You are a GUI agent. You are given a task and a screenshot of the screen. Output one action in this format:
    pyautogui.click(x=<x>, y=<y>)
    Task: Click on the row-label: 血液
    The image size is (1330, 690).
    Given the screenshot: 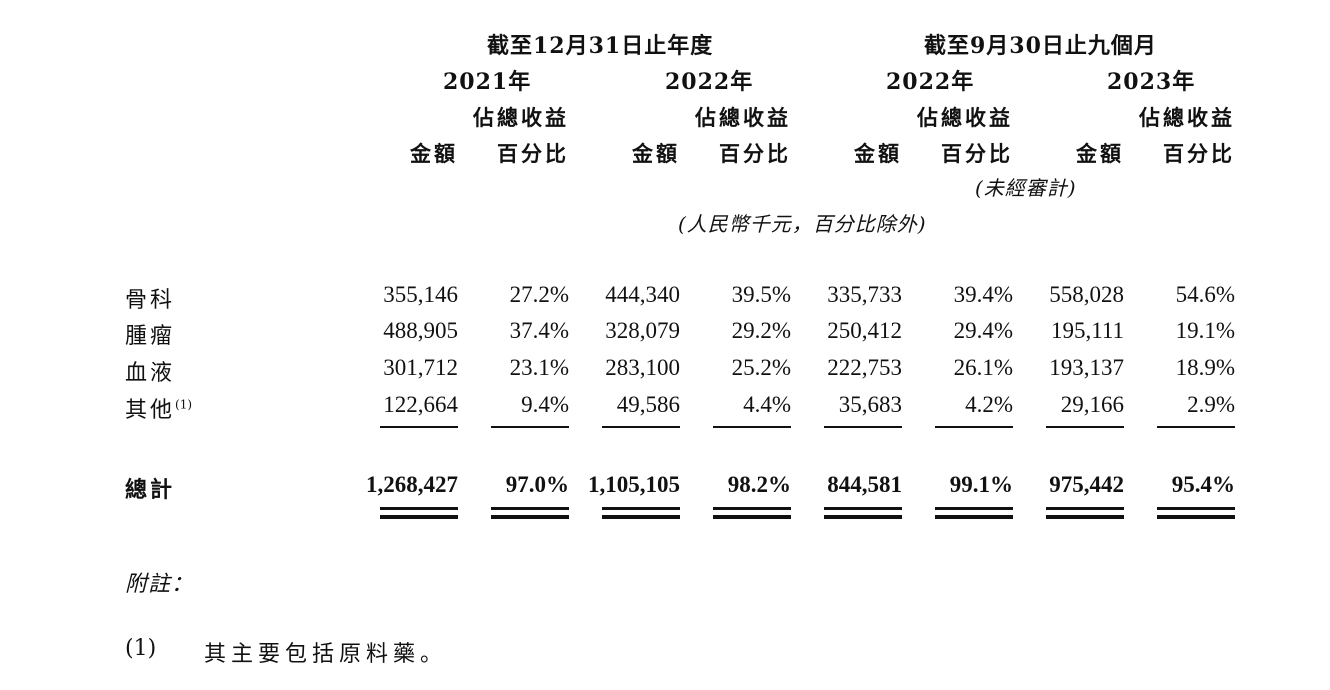 What is the action you would take?
    pyautogui.click(x=150, y=371)
    